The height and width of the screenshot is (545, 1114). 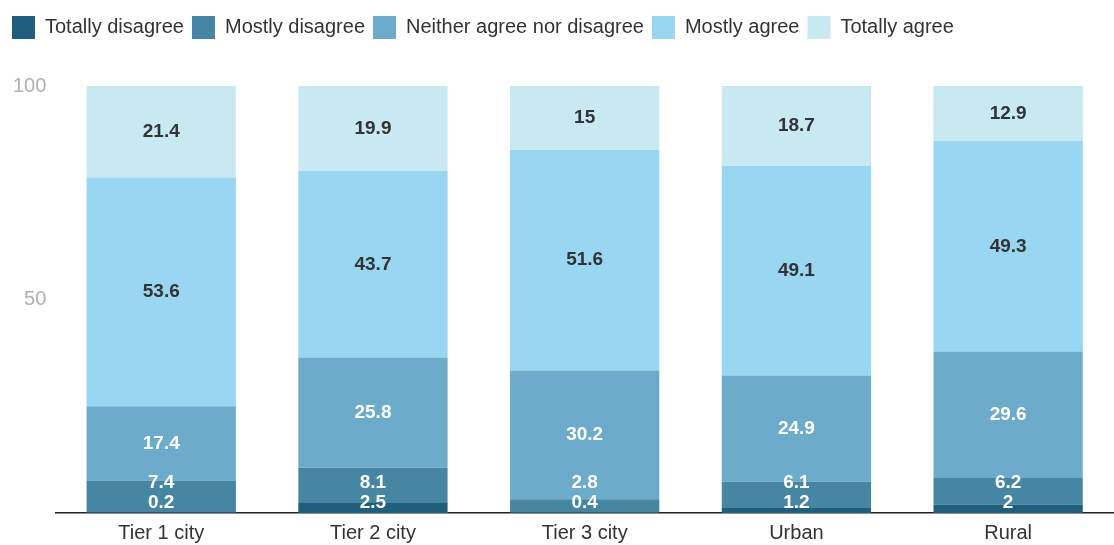 I want to click on data-label: 30.2, so click(x=585, y=434).